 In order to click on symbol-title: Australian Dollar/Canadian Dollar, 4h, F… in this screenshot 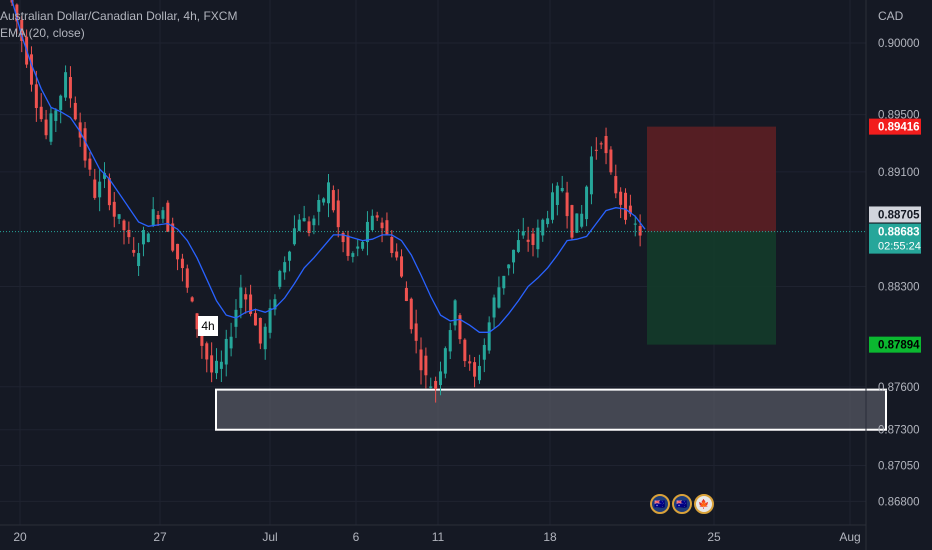, I will do `click(119, 16)`.